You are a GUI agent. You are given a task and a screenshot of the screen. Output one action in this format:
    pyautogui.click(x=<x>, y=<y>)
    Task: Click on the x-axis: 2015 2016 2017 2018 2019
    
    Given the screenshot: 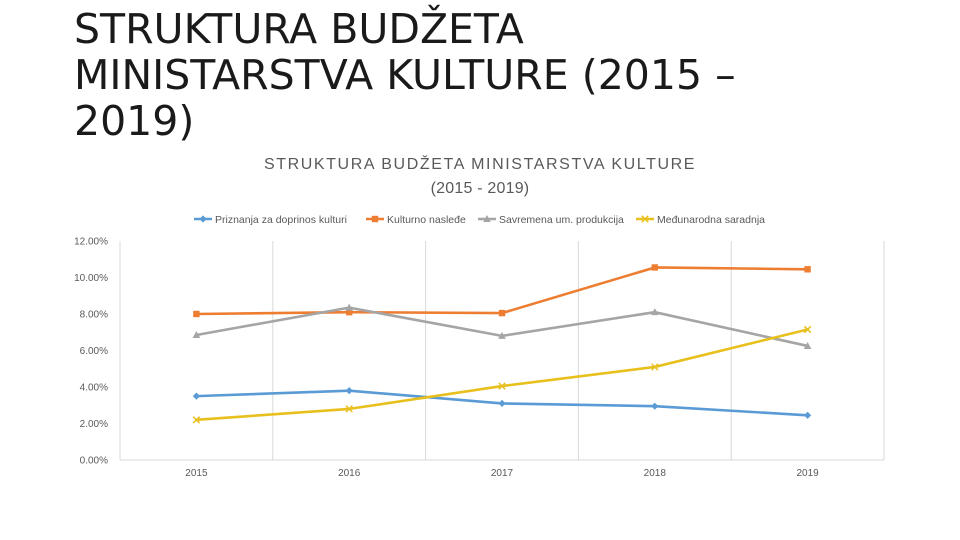 What is the action you would take?
    pyautogui.click(x=502, y=473)
    